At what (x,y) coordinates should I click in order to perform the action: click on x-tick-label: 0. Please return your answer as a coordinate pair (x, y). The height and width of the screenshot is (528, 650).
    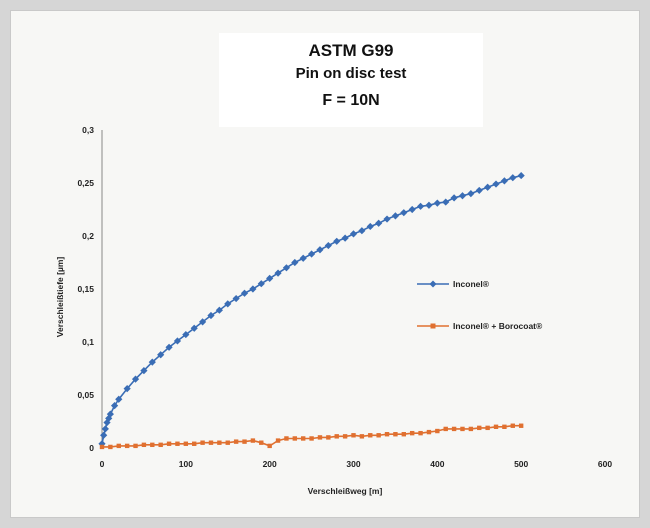
    Looking at the image, I should click on (102, 464).